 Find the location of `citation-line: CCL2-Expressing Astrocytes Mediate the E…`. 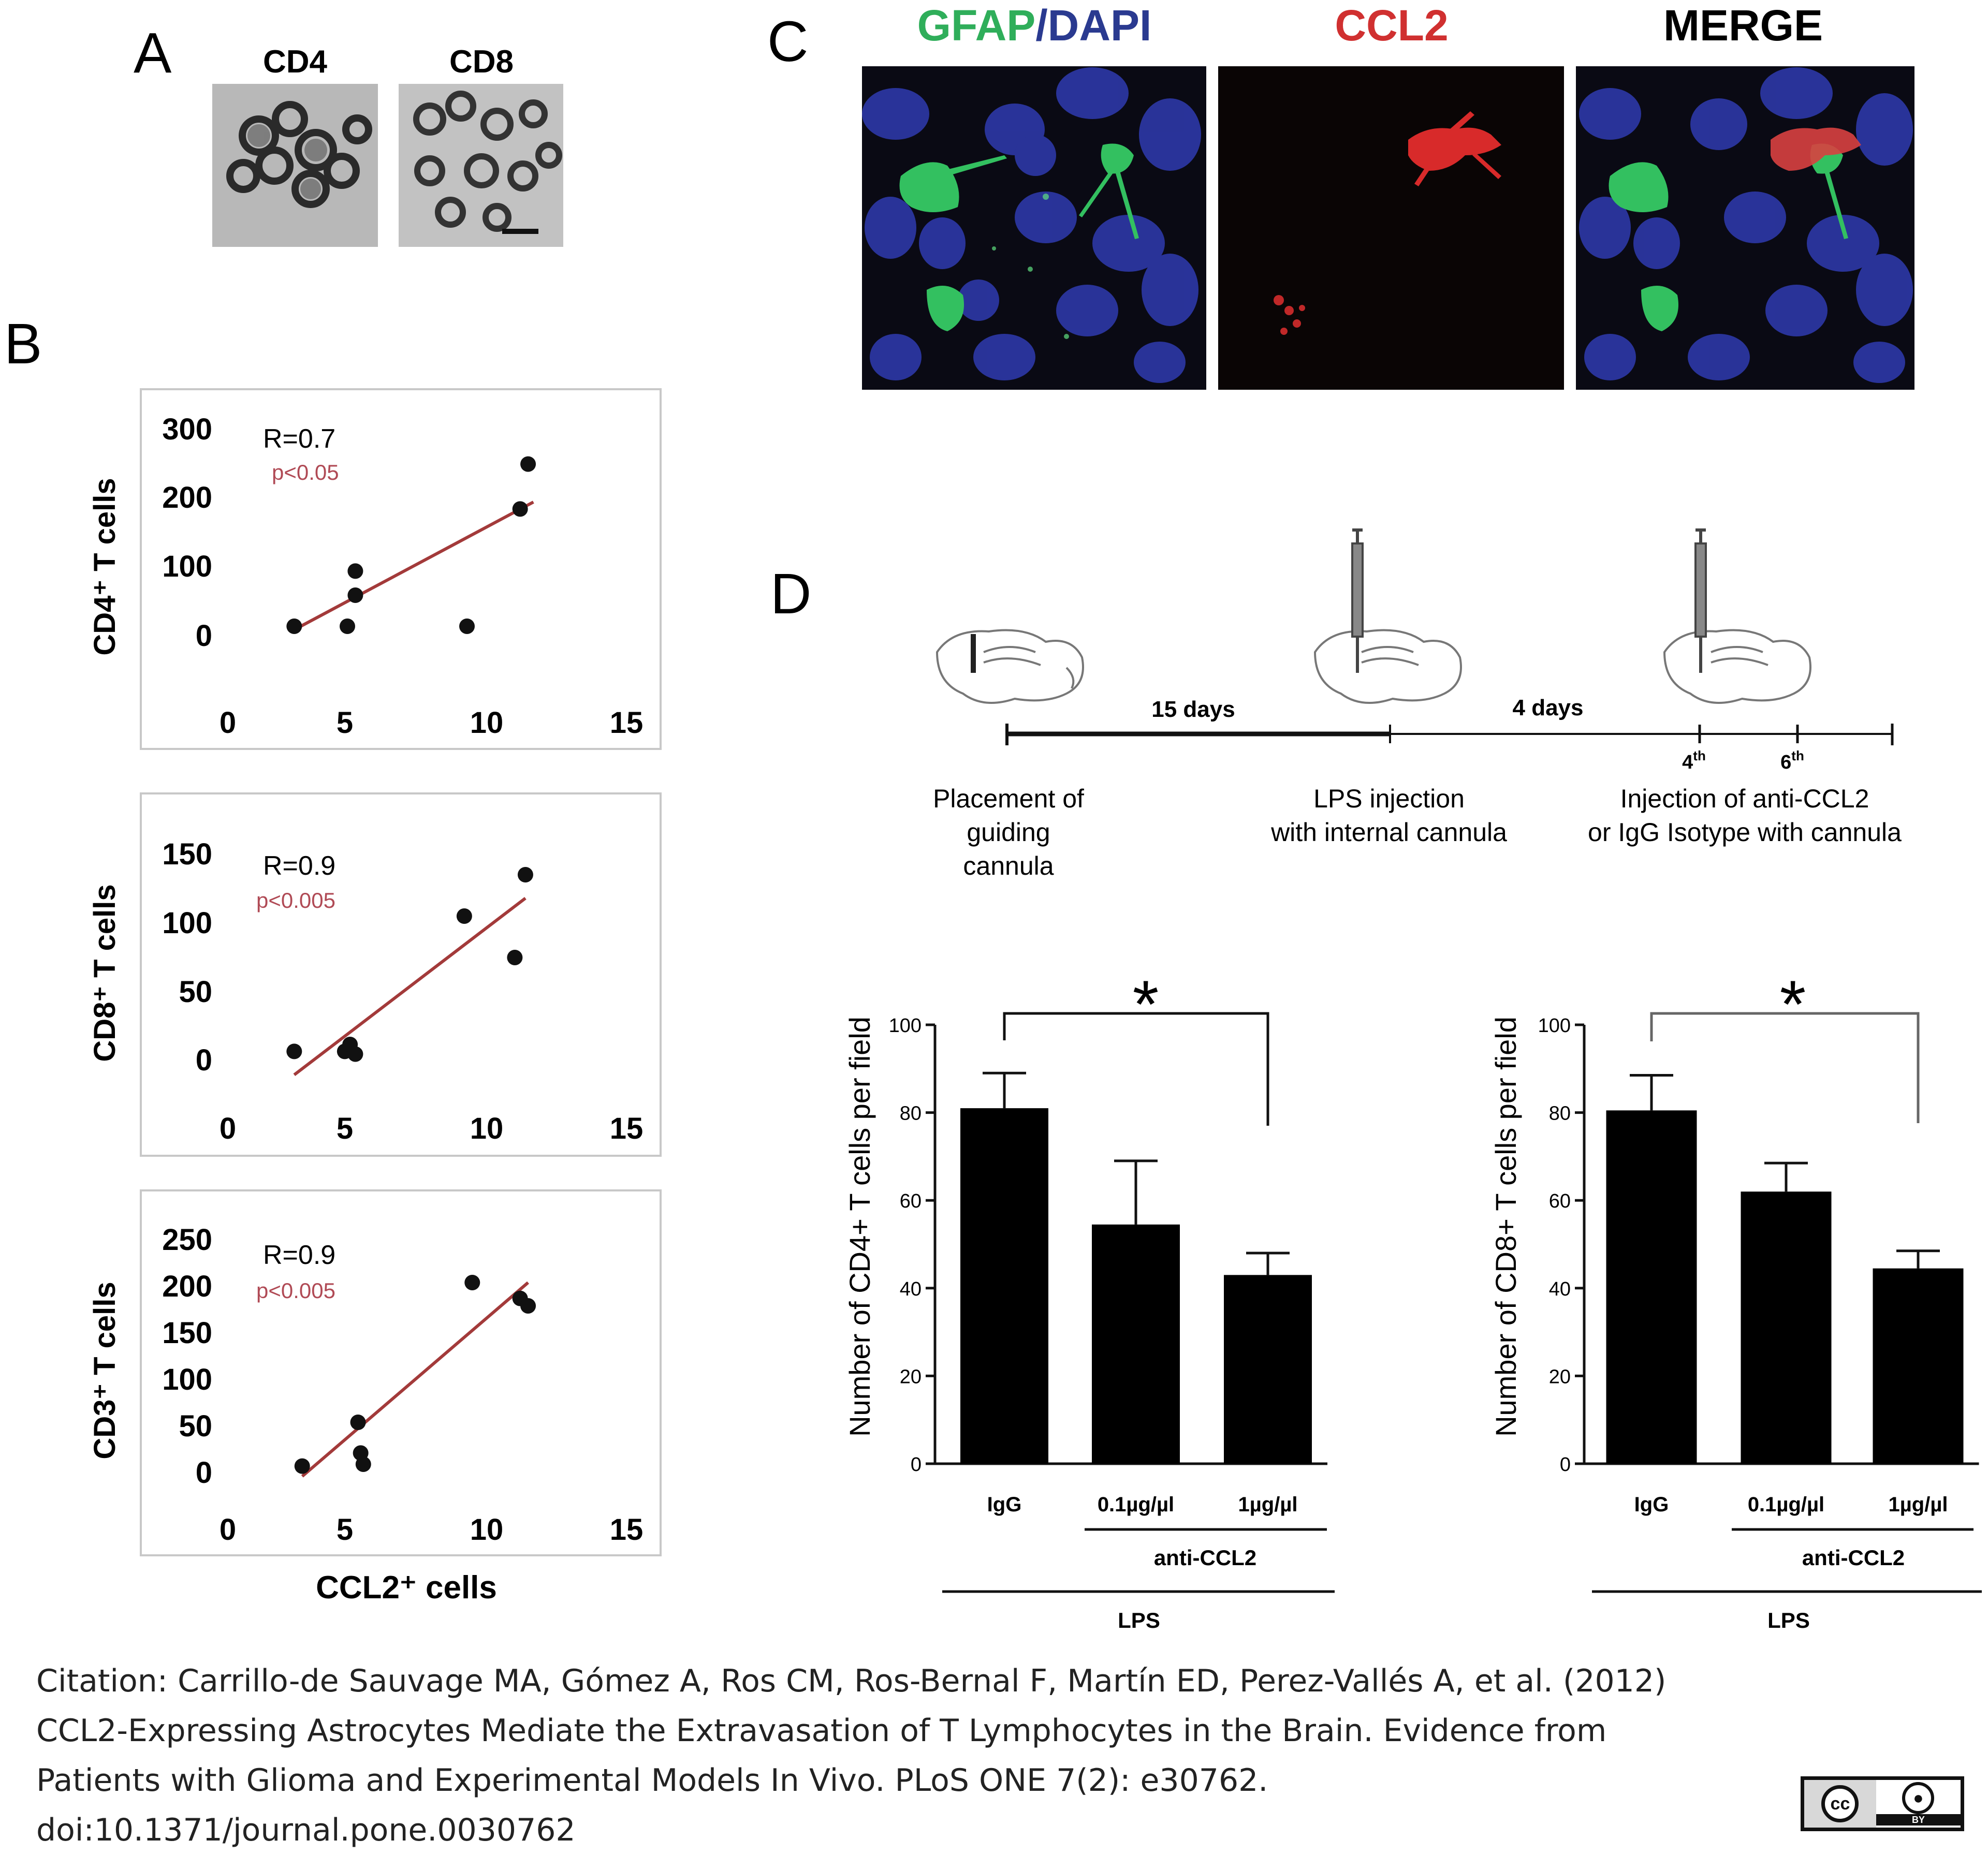

citation-line: CCL2-Expressing Astrocytes Mediate the E… is located at coordinates (821, 1731).